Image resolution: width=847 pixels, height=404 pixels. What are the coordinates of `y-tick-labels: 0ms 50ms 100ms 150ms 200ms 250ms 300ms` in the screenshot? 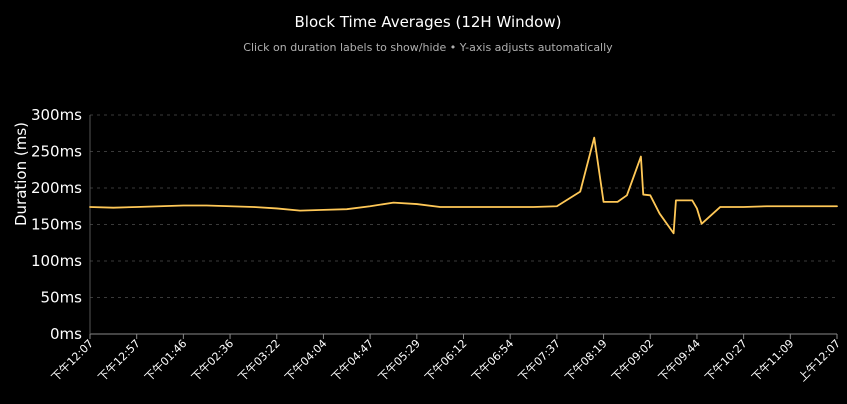 It's located at (56, 224).